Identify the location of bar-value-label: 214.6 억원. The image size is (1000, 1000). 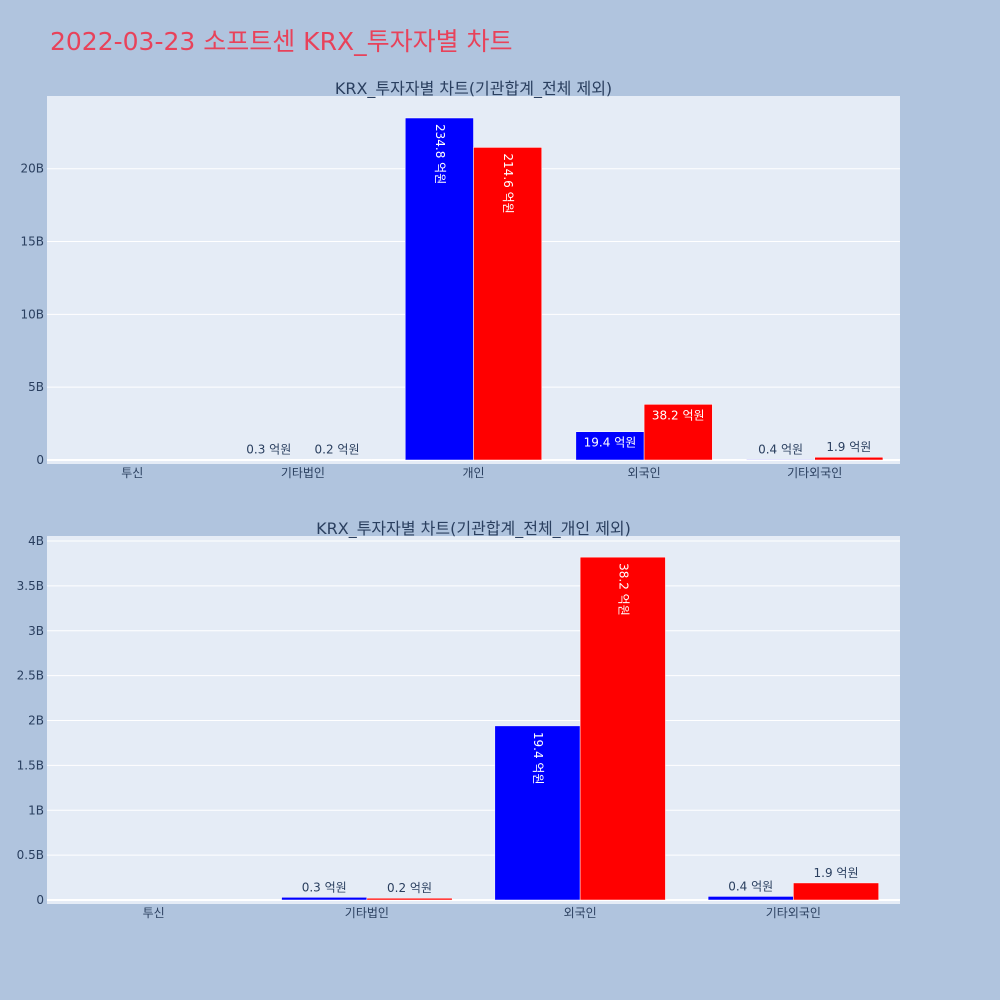
(508, 183).